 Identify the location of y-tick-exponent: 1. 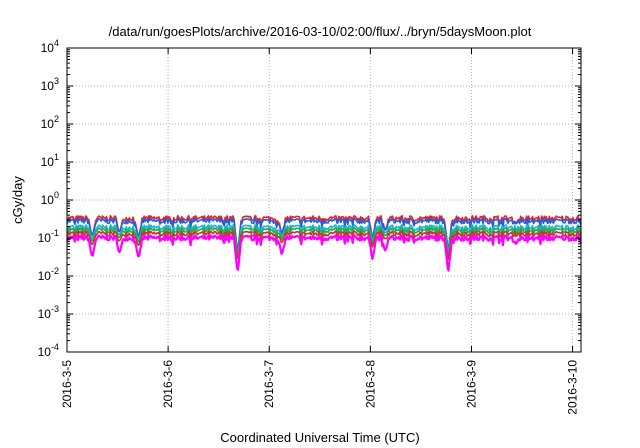
(56, 157).